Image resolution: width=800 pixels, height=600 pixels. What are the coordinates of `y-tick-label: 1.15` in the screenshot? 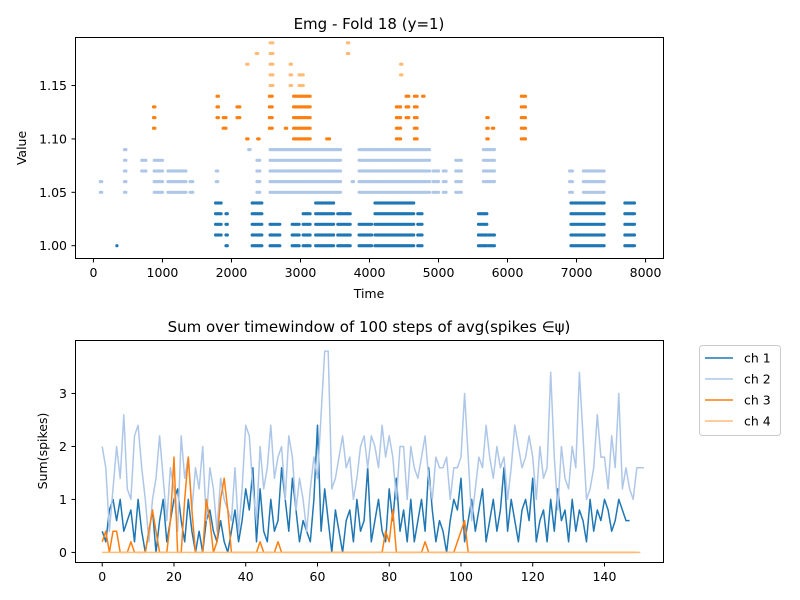 It's located at (53, 85).